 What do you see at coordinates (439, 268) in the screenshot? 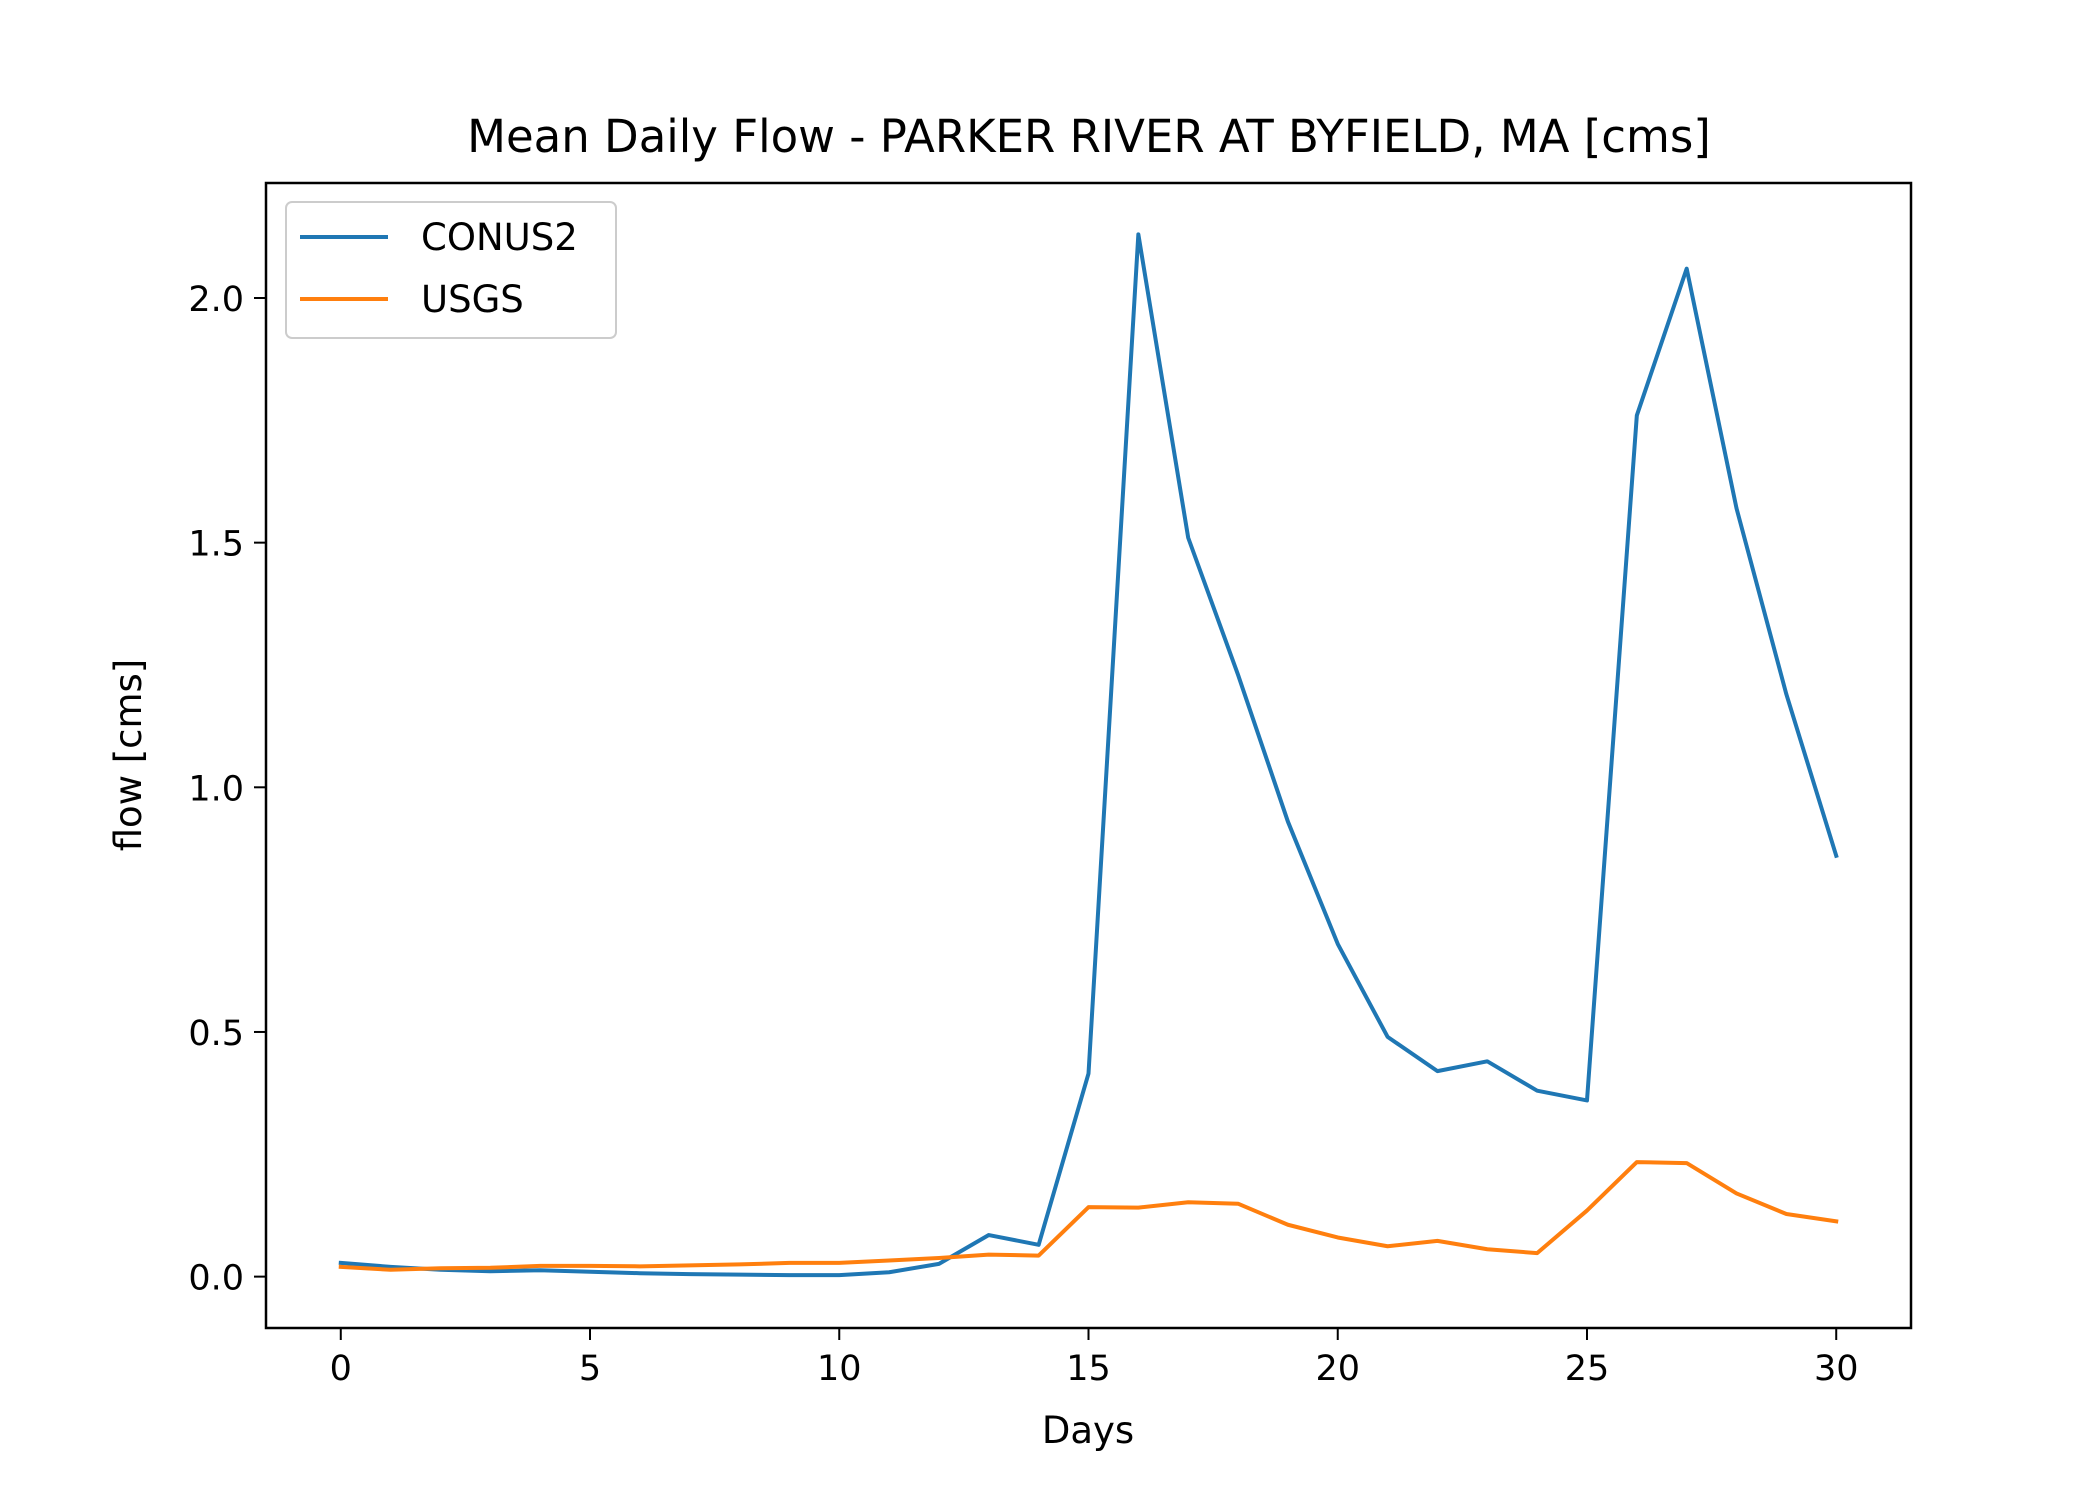
I see `legend-entries: CONUS2 USGS` at bounding box center [439, 268].